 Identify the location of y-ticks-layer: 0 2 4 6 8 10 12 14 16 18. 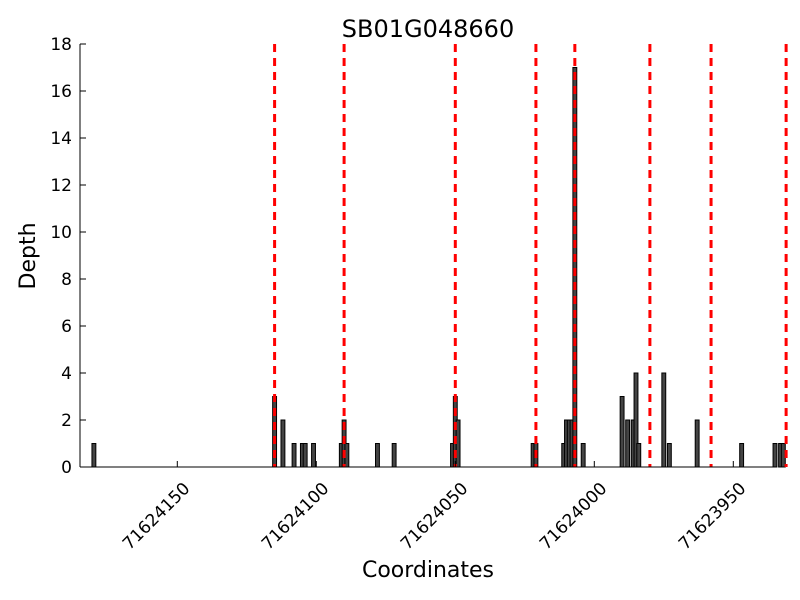
(68, 256).